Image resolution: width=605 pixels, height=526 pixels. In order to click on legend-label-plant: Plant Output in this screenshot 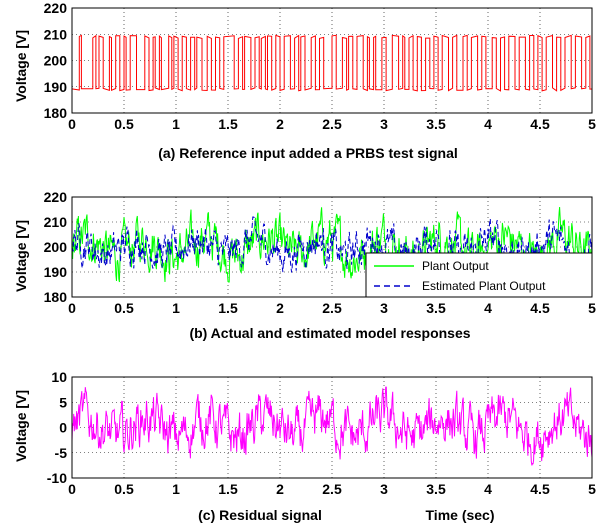, I will do `click(455, 266)`.